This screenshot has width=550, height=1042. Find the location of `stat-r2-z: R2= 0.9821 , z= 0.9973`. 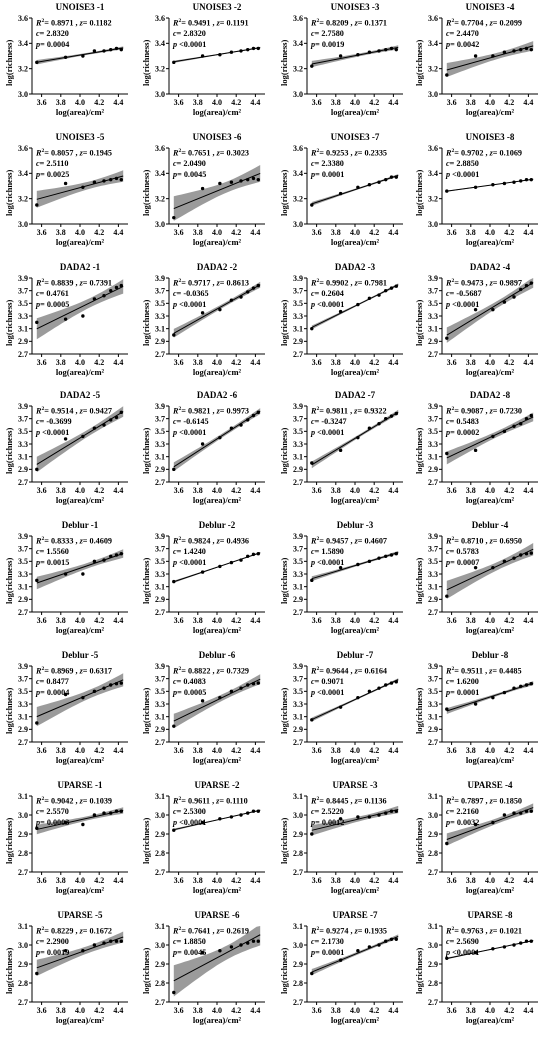

stat-r2-z: R2= 0.9821 , z= 0.9973 is located at coordinates (211, 411).